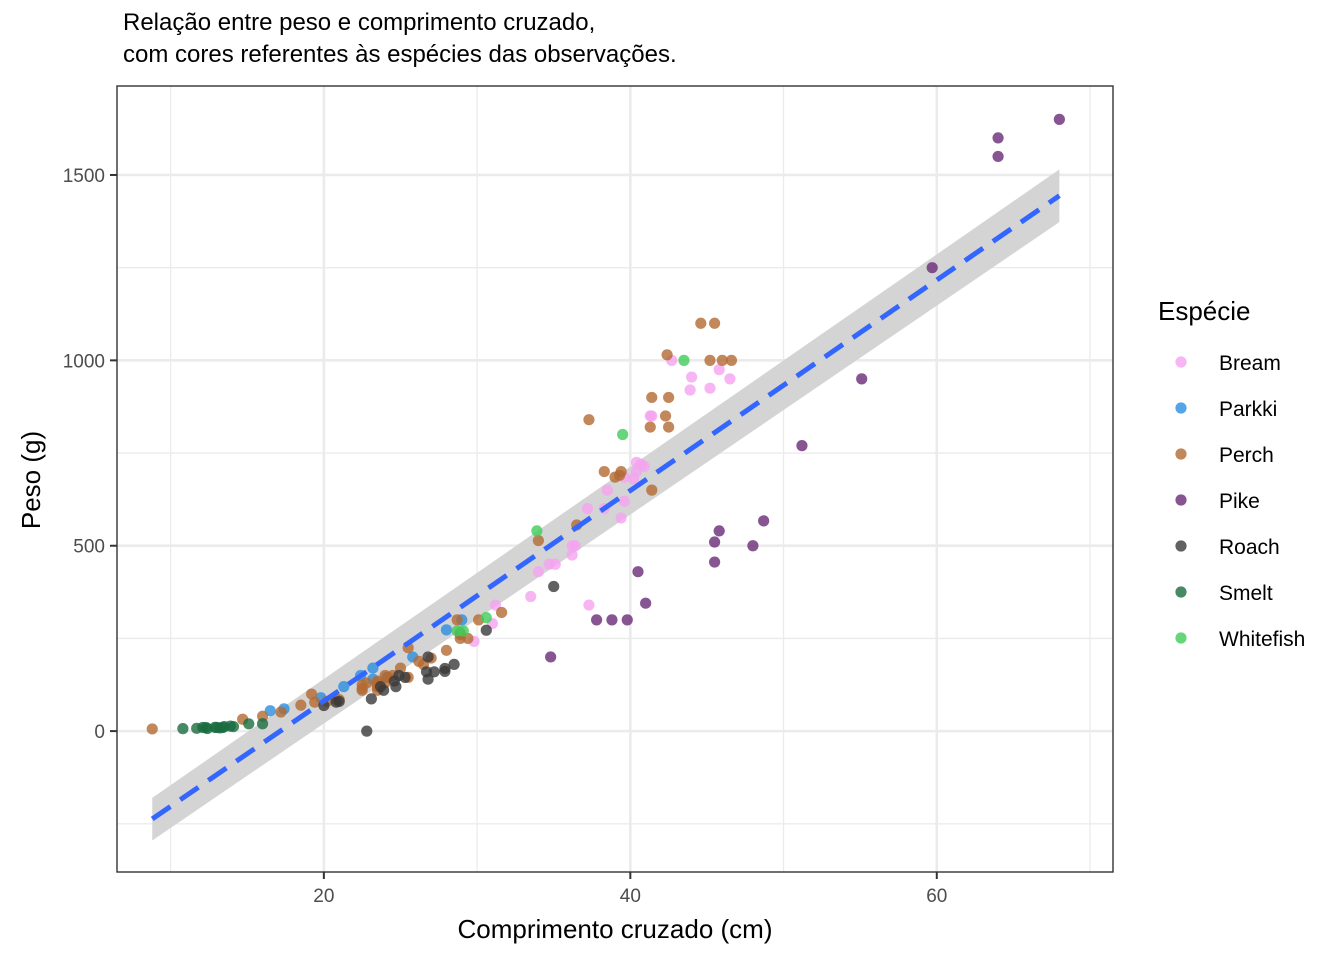 The width and height of the screenshot is (1344, 965). I want to click on legend-key-pike, so click(1181, 500).